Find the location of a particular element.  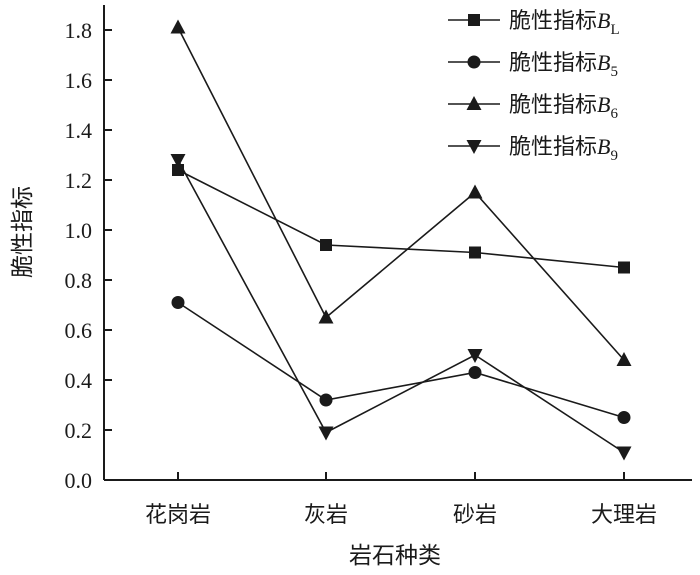

x-tick-label: 灰岩 is located at coordinates (326, 515).